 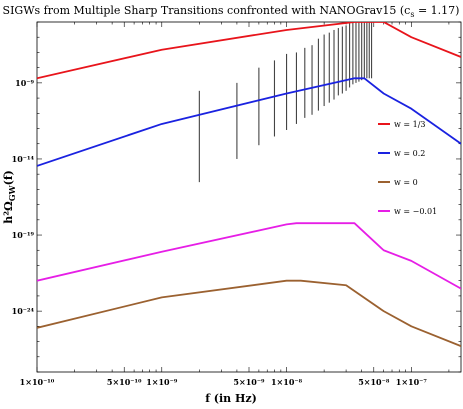 I want to click on legend-label: w = 0, so click(x=406, y=182).